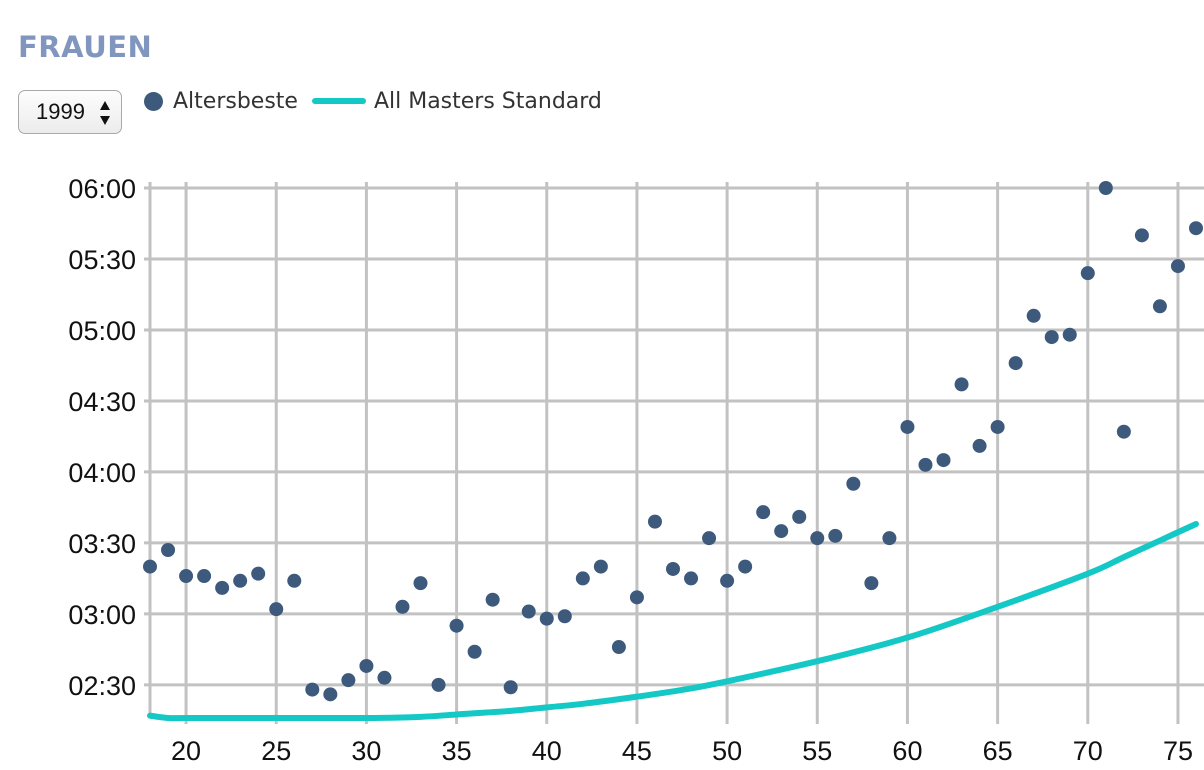 This screenshot has height=770, width=1204. What do you see at coordinates (186, 751) in the screenshot?
I see `x-tick-label: 20` at bounding box center [186, 751].